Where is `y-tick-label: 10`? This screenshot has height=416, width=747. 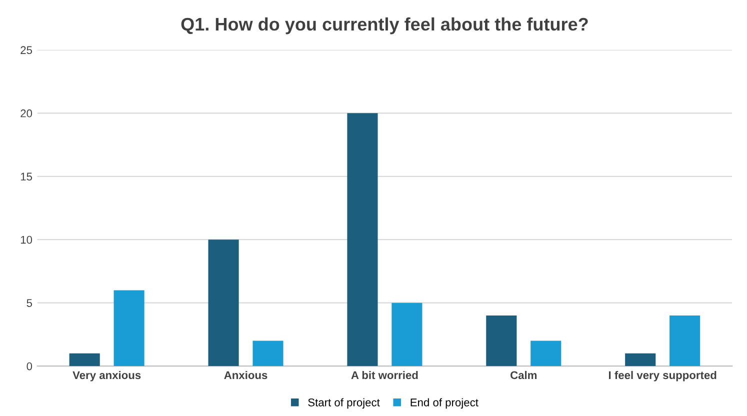 y-tick-label: 10 is located at coordinates (26, 240).